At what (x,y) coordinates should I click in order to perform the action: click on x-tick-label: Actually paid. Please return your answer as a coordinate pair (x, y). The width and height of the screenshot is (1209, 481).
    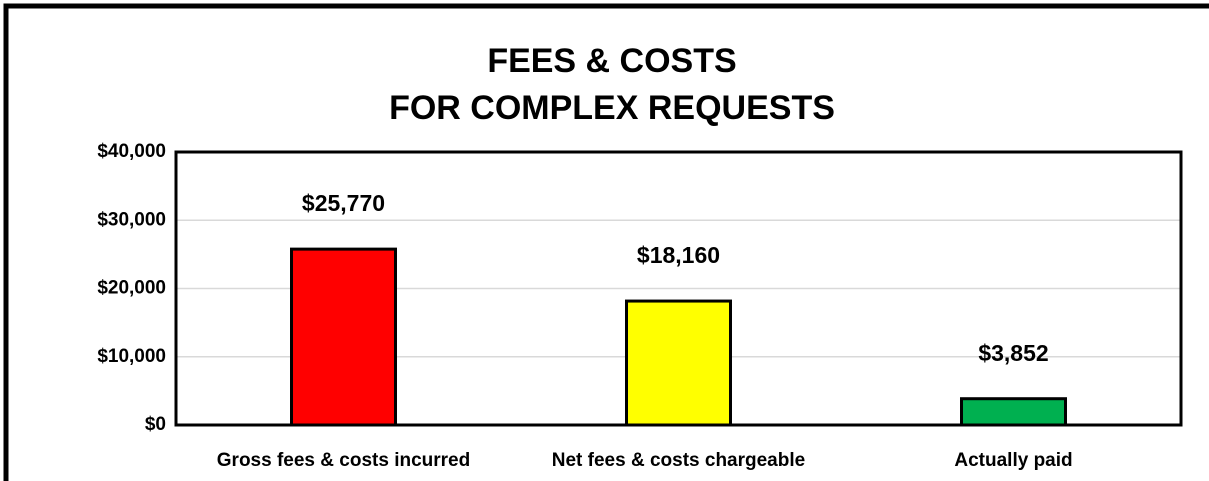
    Looking at the image, I should click on (1013, 460).